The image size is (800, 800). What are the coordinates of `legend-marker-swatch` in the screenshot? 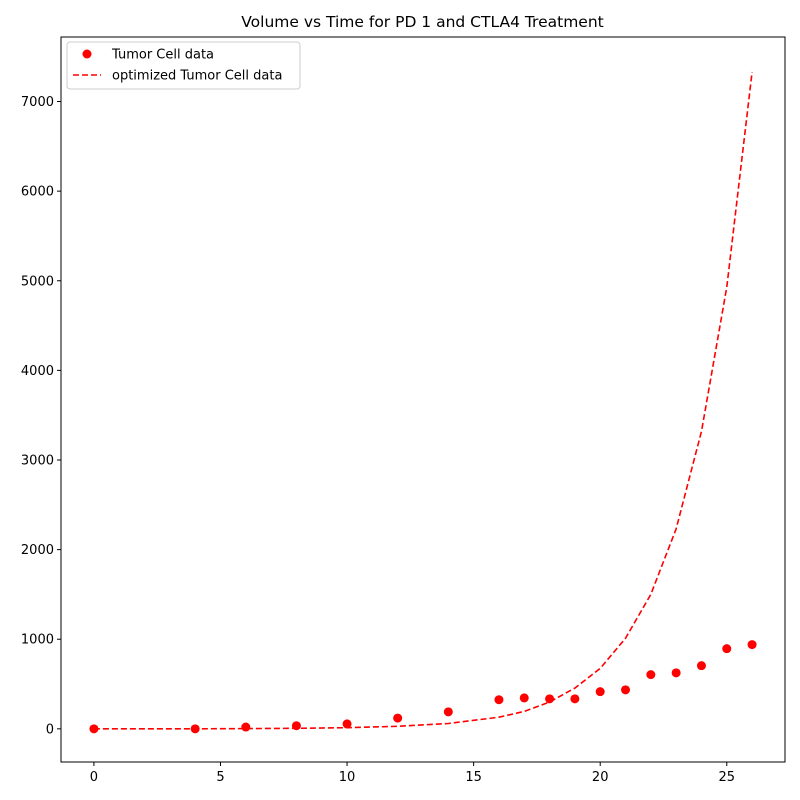 It's located at (87, 54).